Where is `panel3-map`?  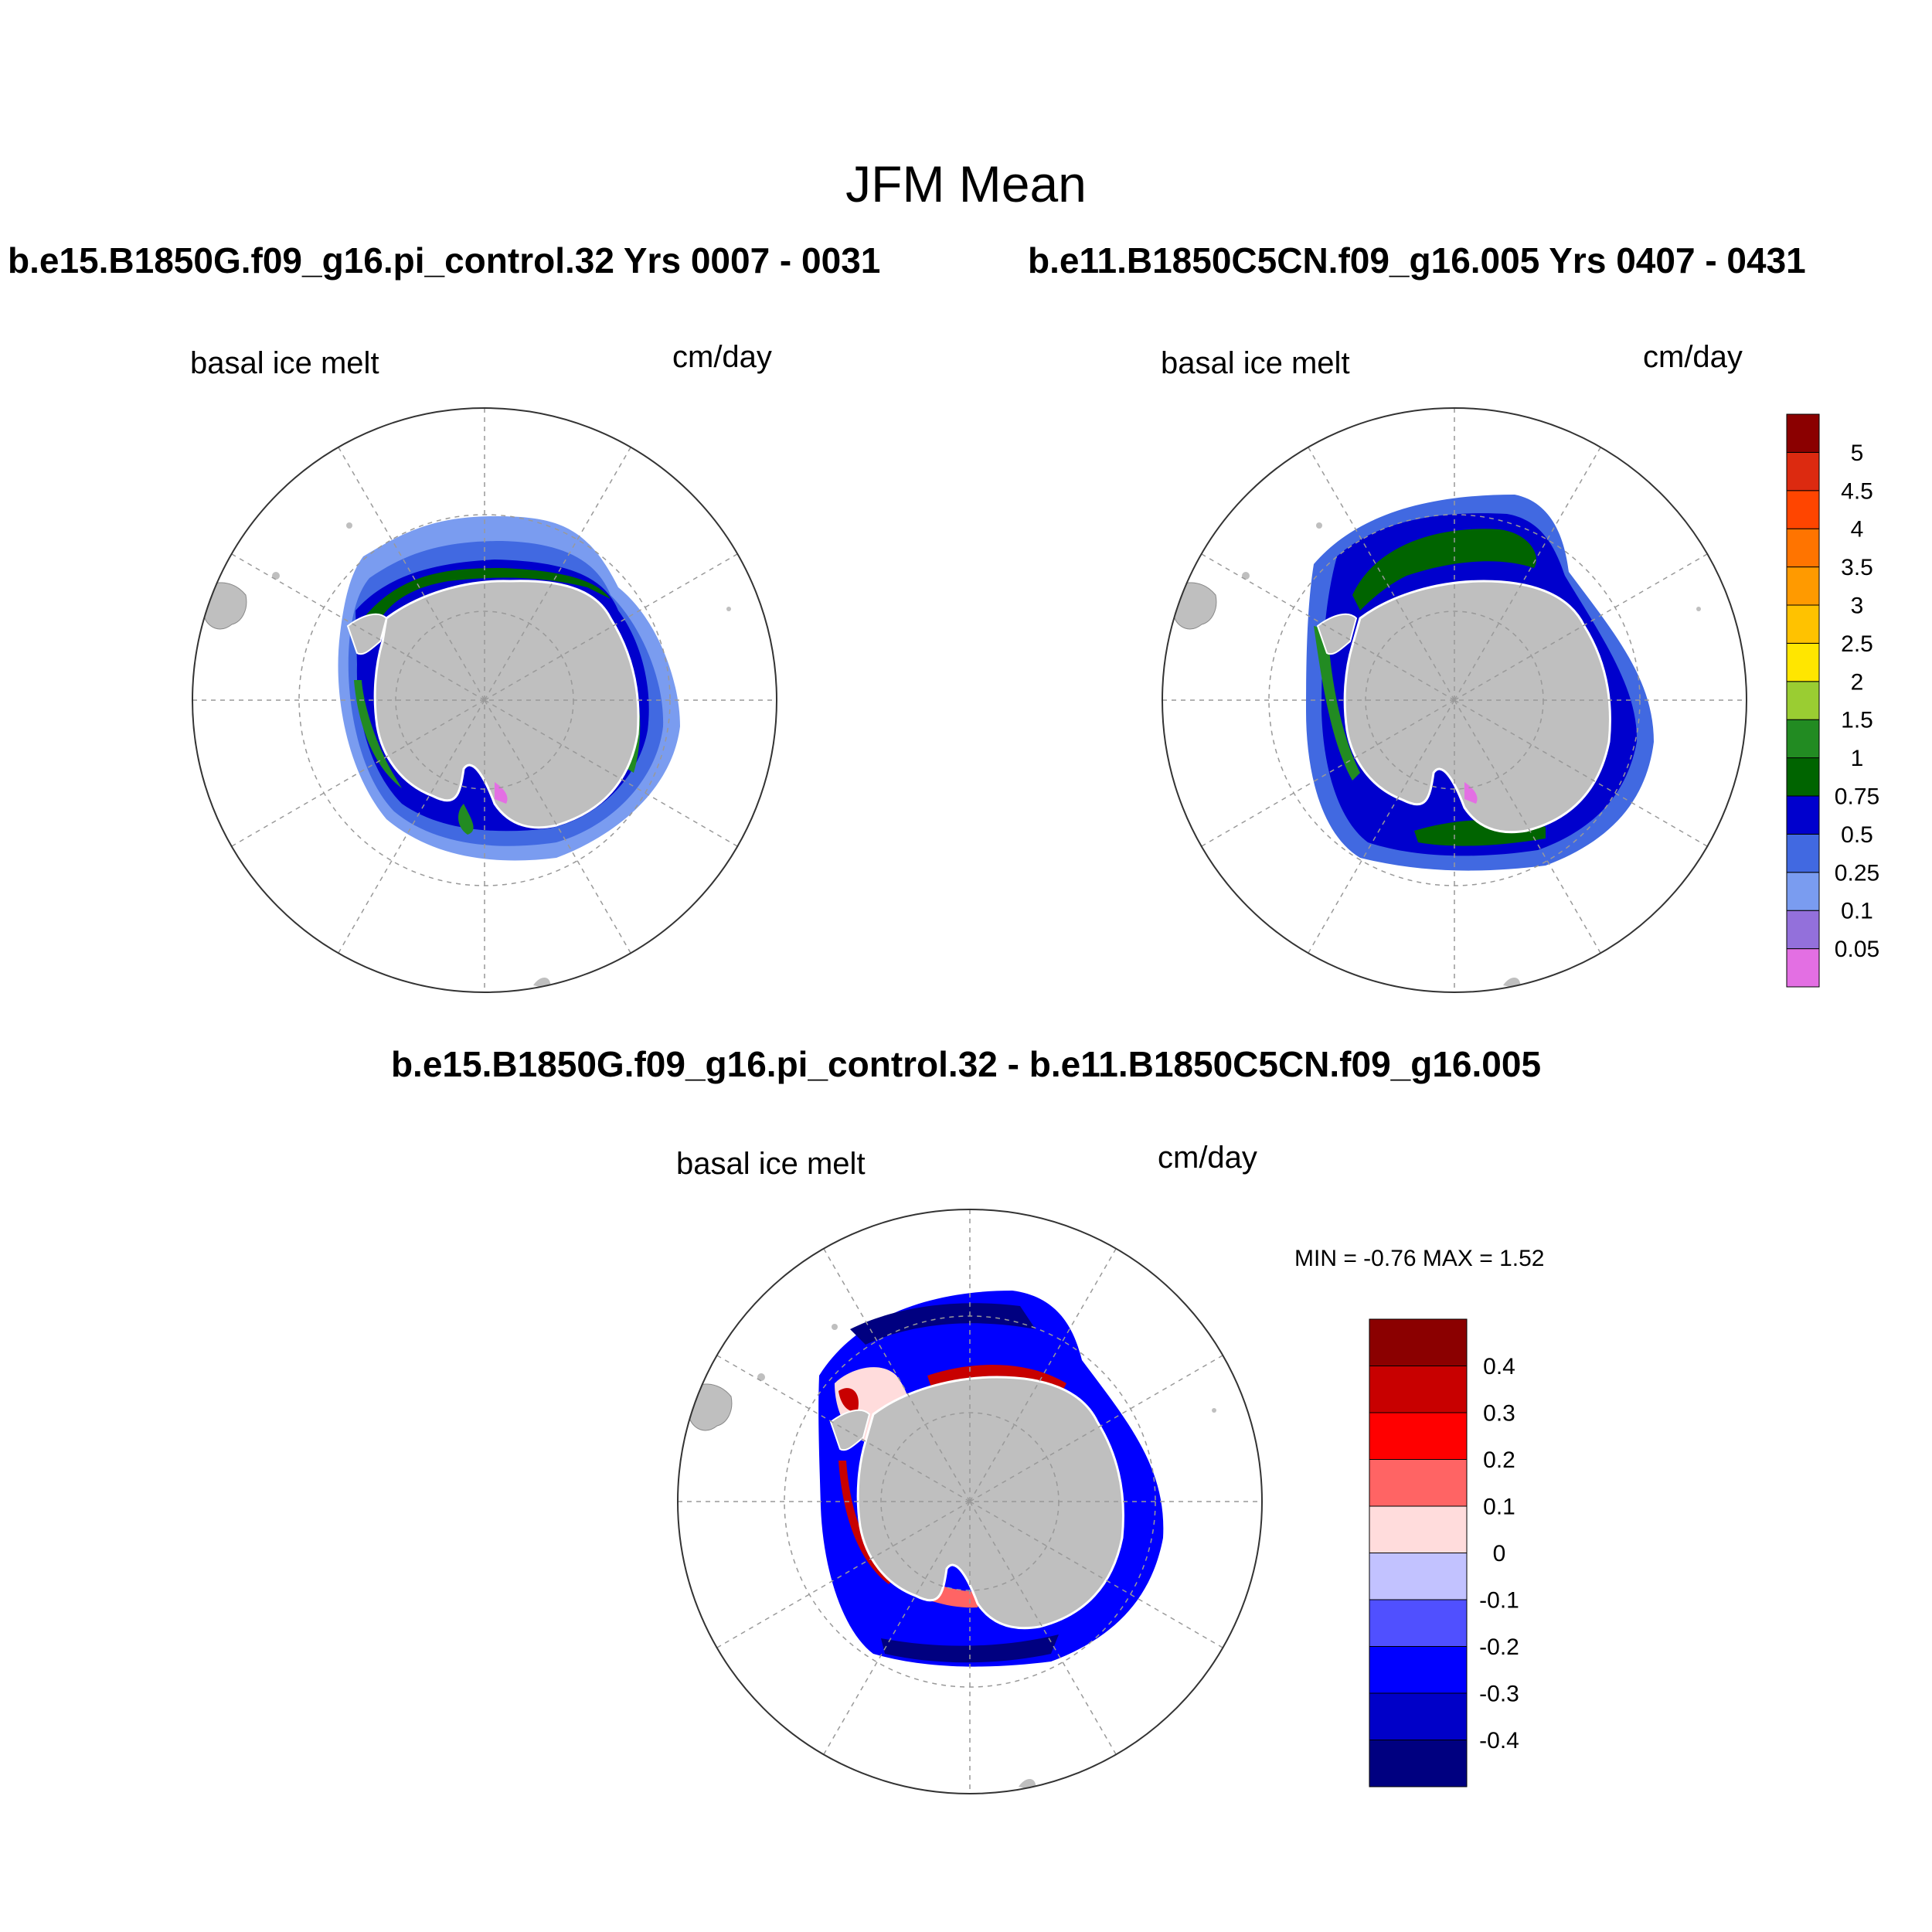 panel3-map is located at coordinates (970, 1502).